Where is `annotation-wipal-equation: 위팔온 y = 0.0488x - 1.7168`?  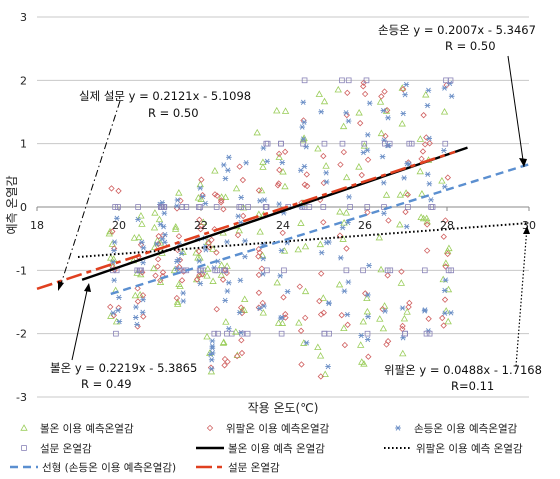
annotation-wipal-equation: 위팔온 y = 0.0488x - 1.7168 is located at coordinates (463, 370).